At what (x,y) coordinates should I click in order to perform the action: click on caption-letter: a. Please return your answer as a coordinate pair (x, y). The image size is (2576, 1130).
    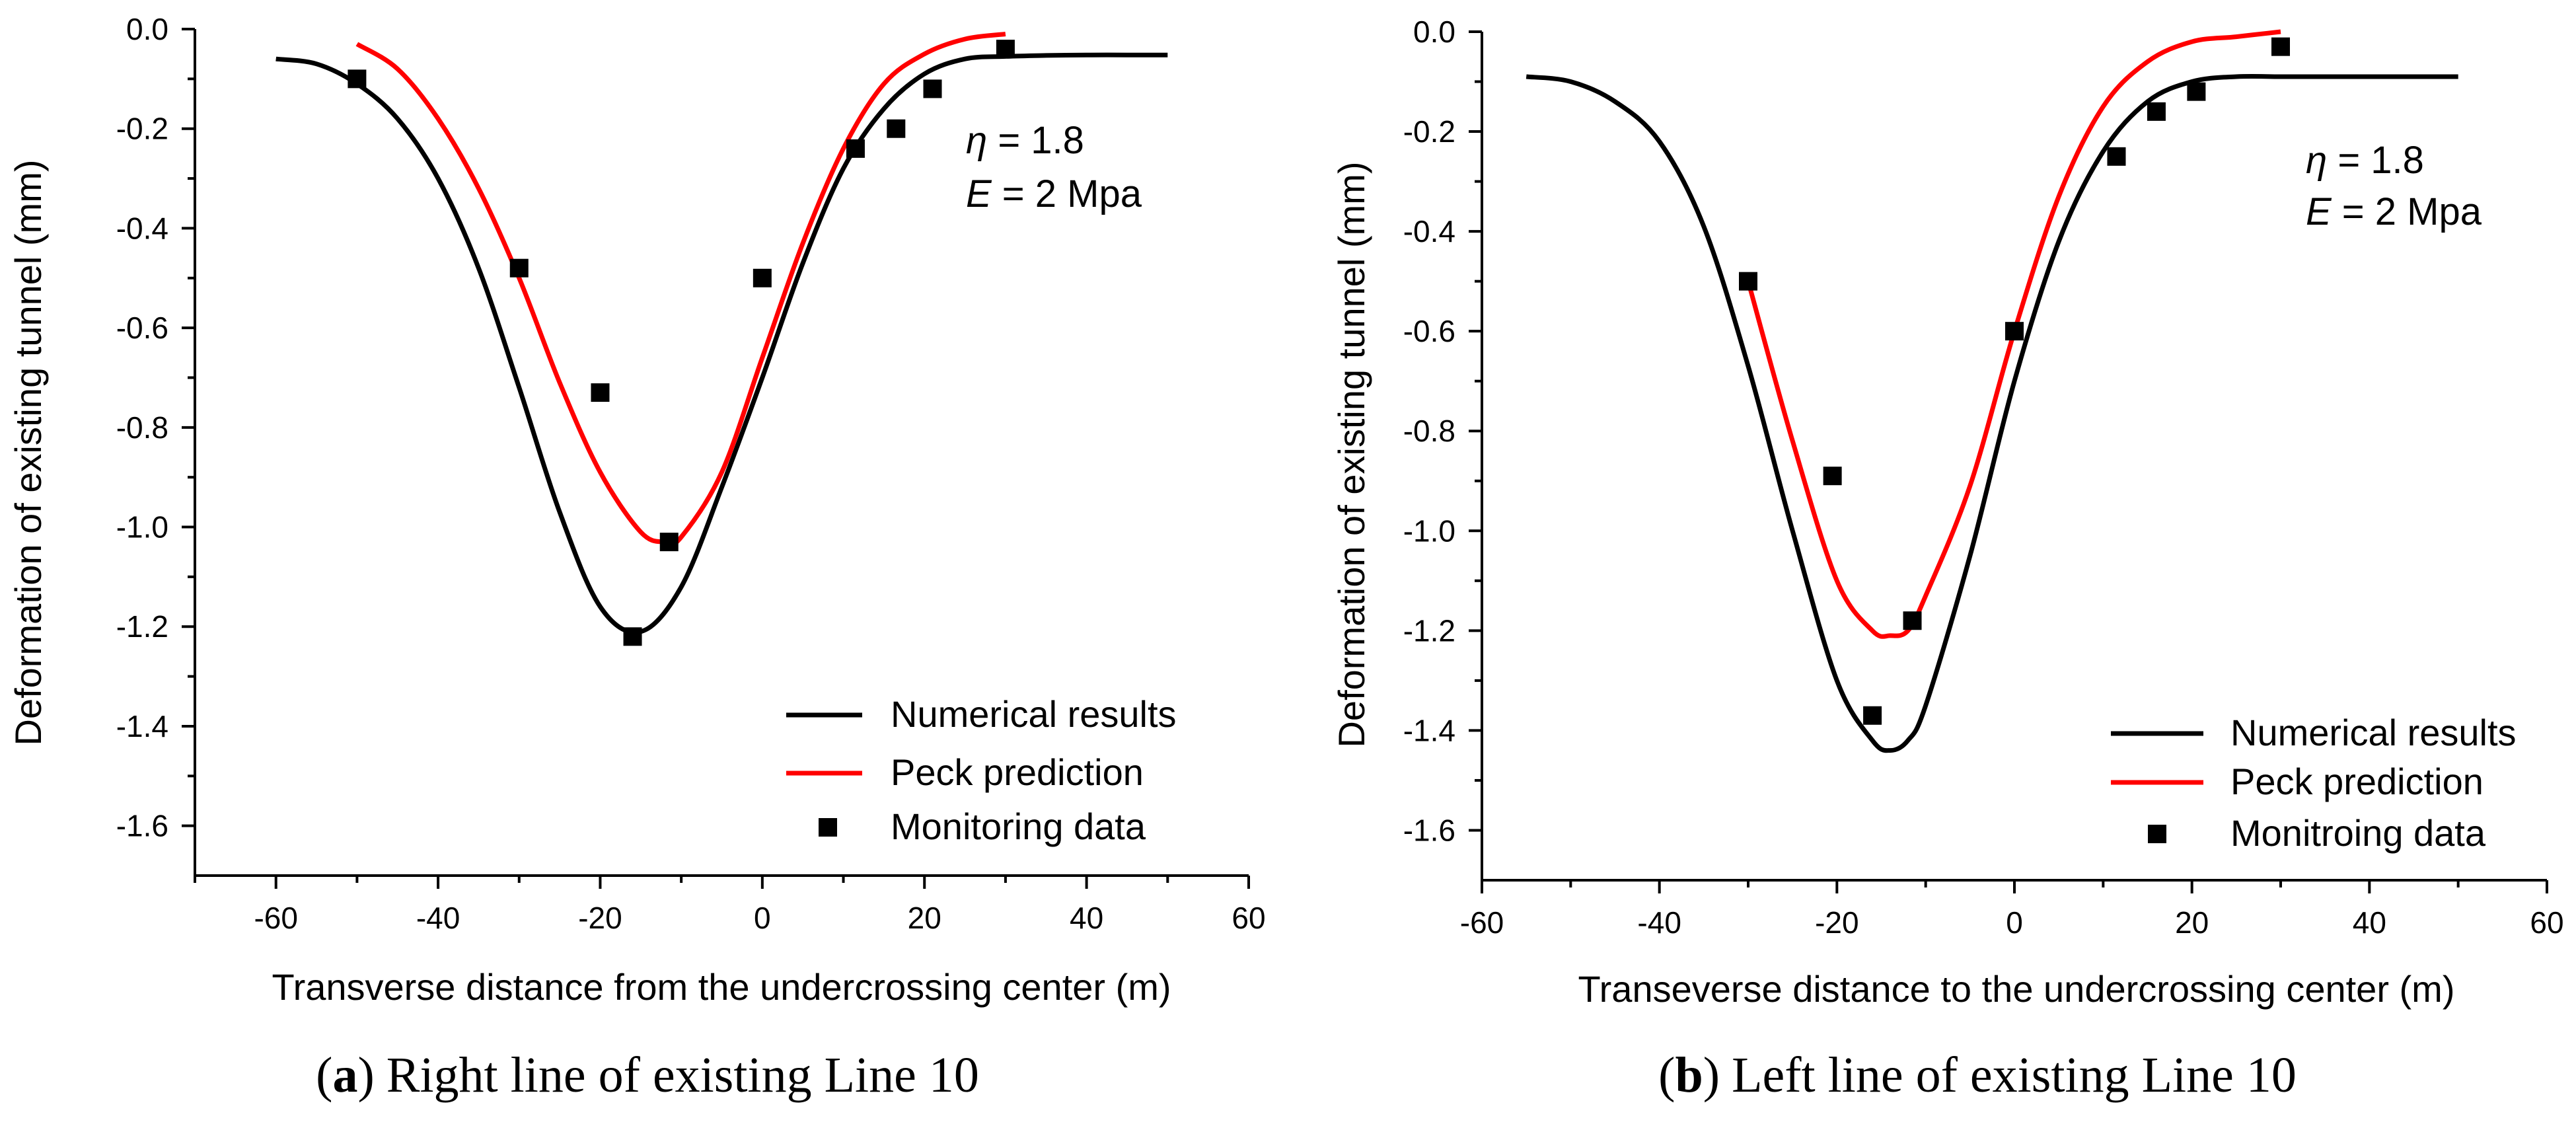
    Looking at the image, I should click on (344, 1075).